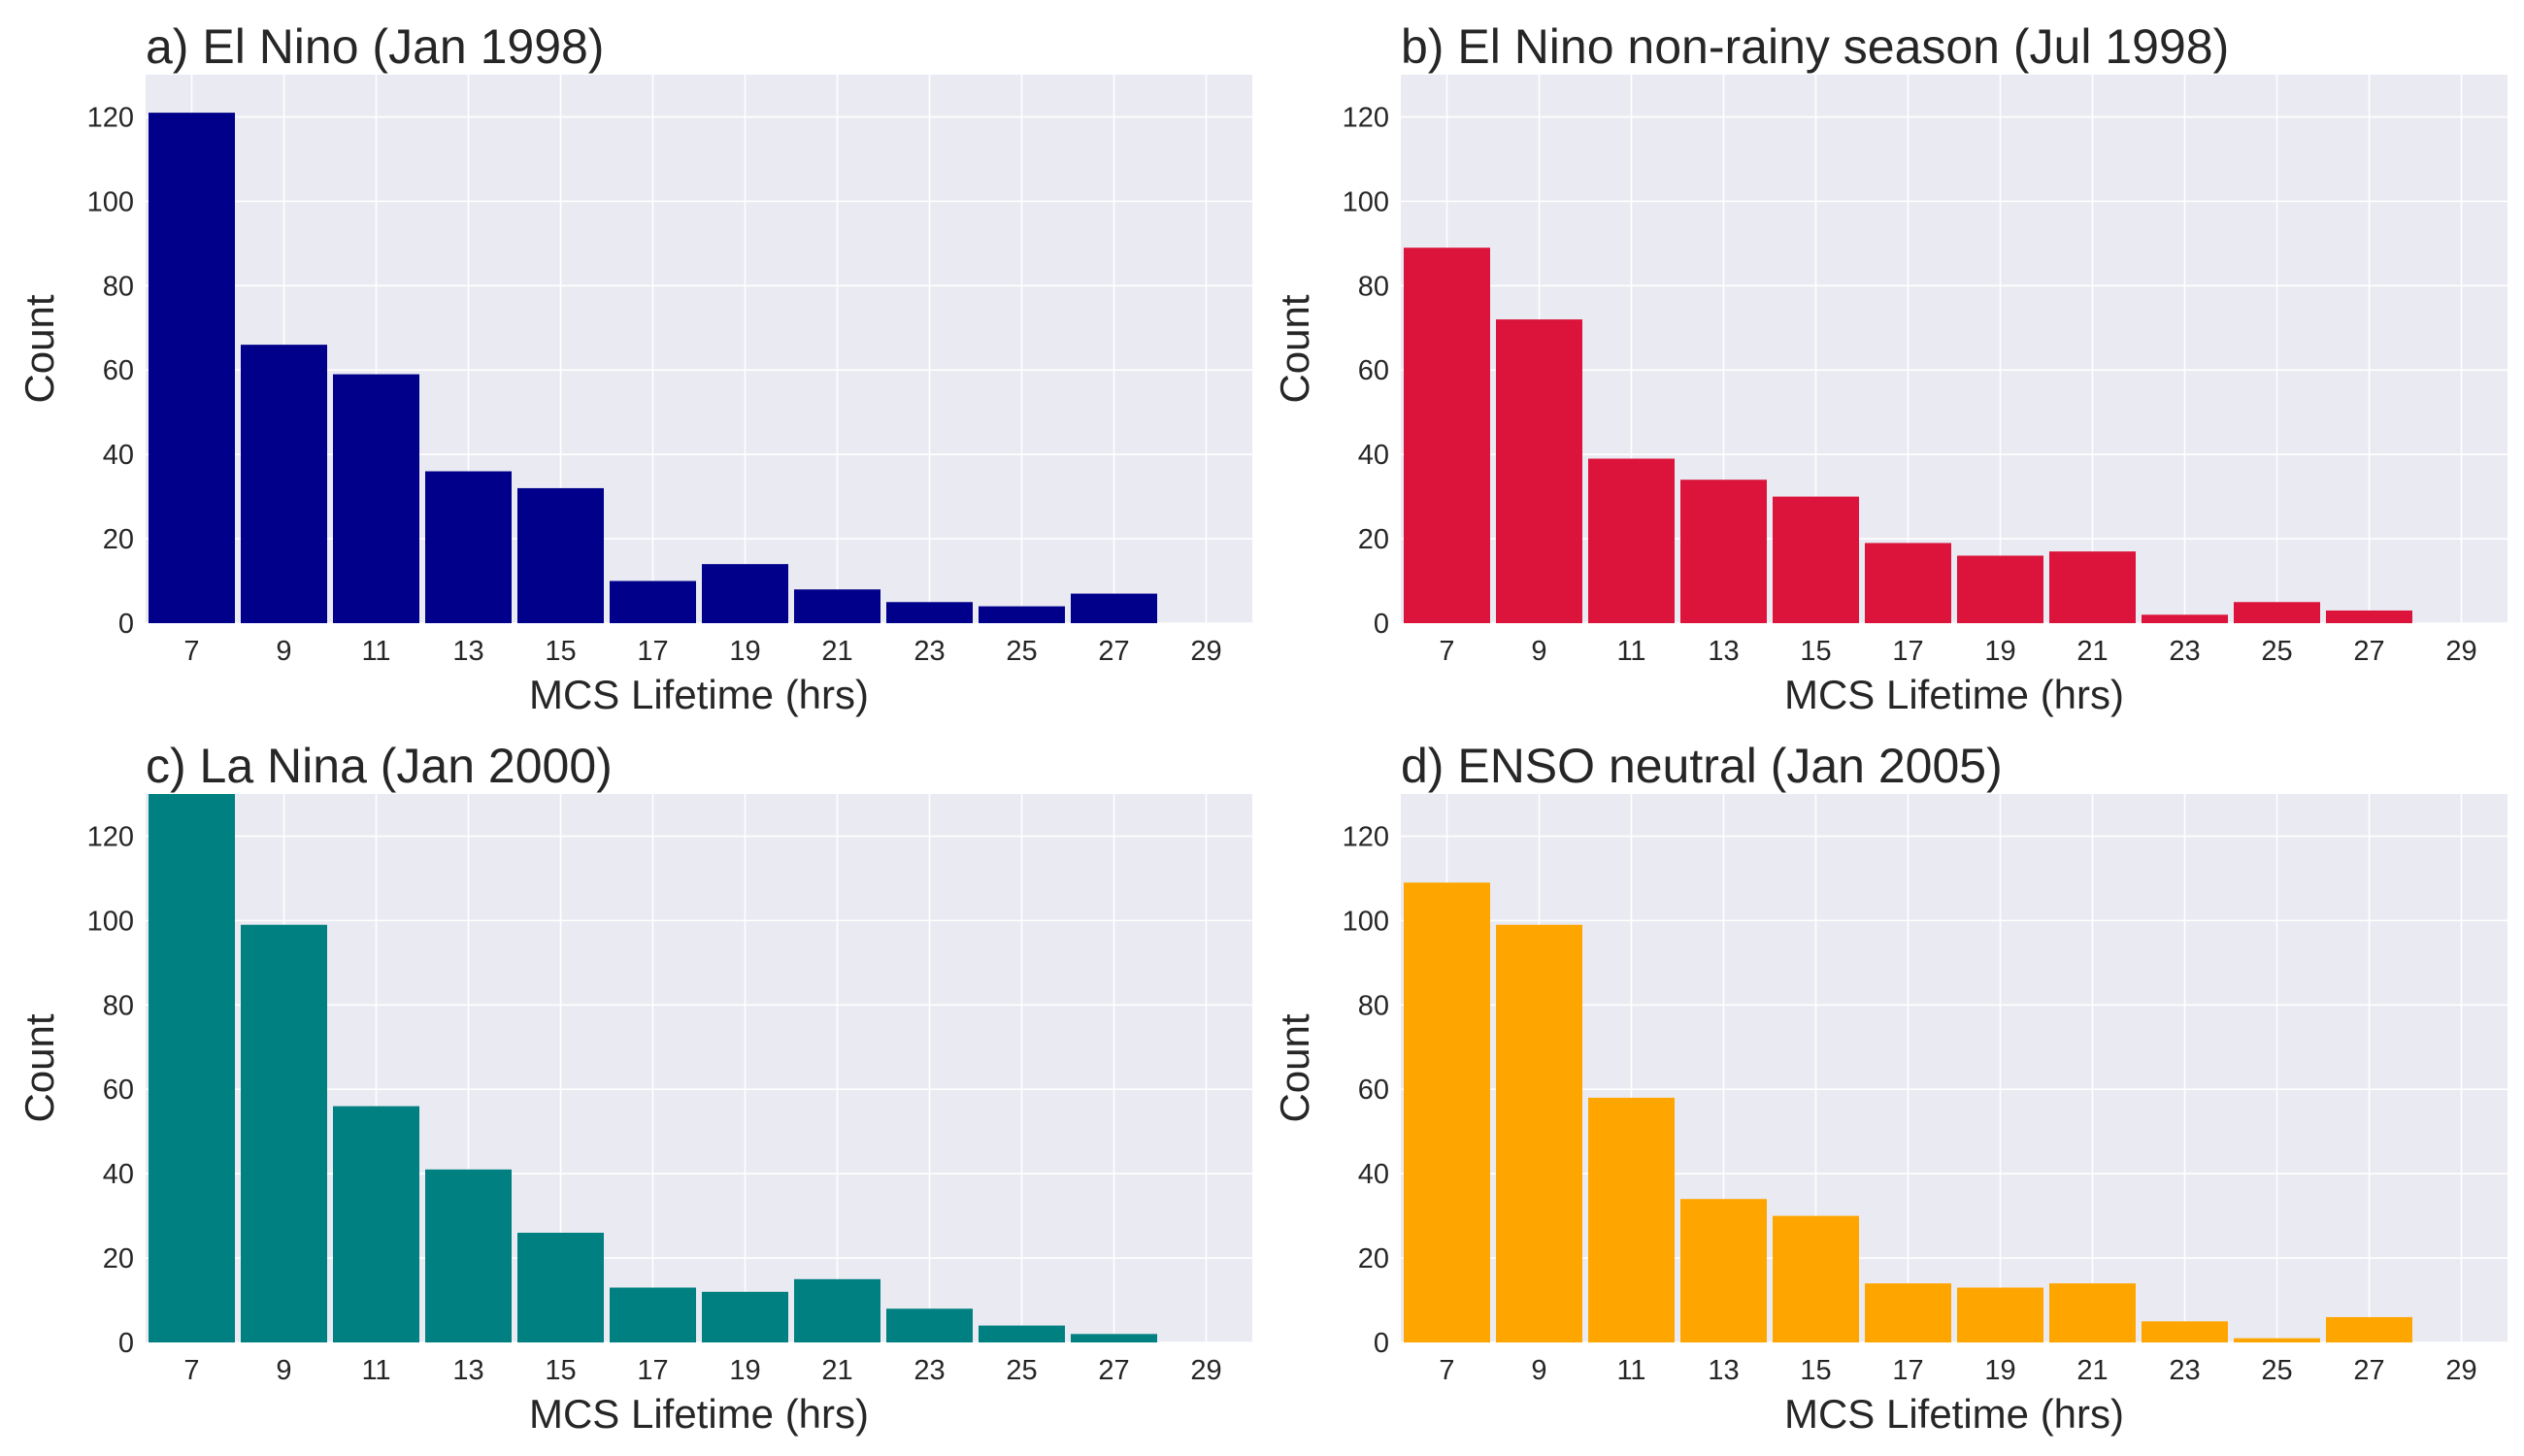 Image resolution: width=2524 pixels, height=1456 pixels. I want to click on panel-title: a) El Nino (Jan 1998), so click(375, 46).